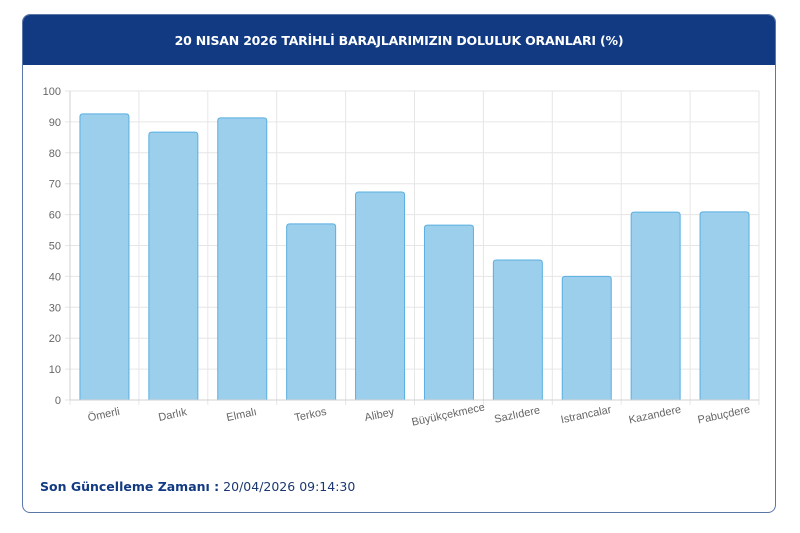 This screenshot has width=800, height=533. I want to click on y-tick-label: 100, so click(52, 92).